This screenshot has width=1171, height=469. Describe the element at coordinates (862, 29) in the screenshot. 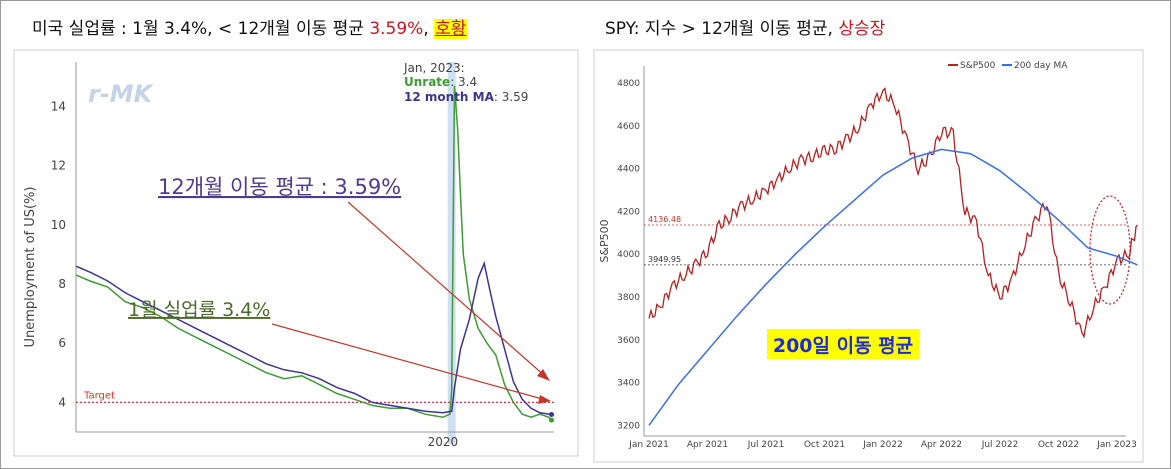

I see `right-title-highlight: 상승장` at that location.